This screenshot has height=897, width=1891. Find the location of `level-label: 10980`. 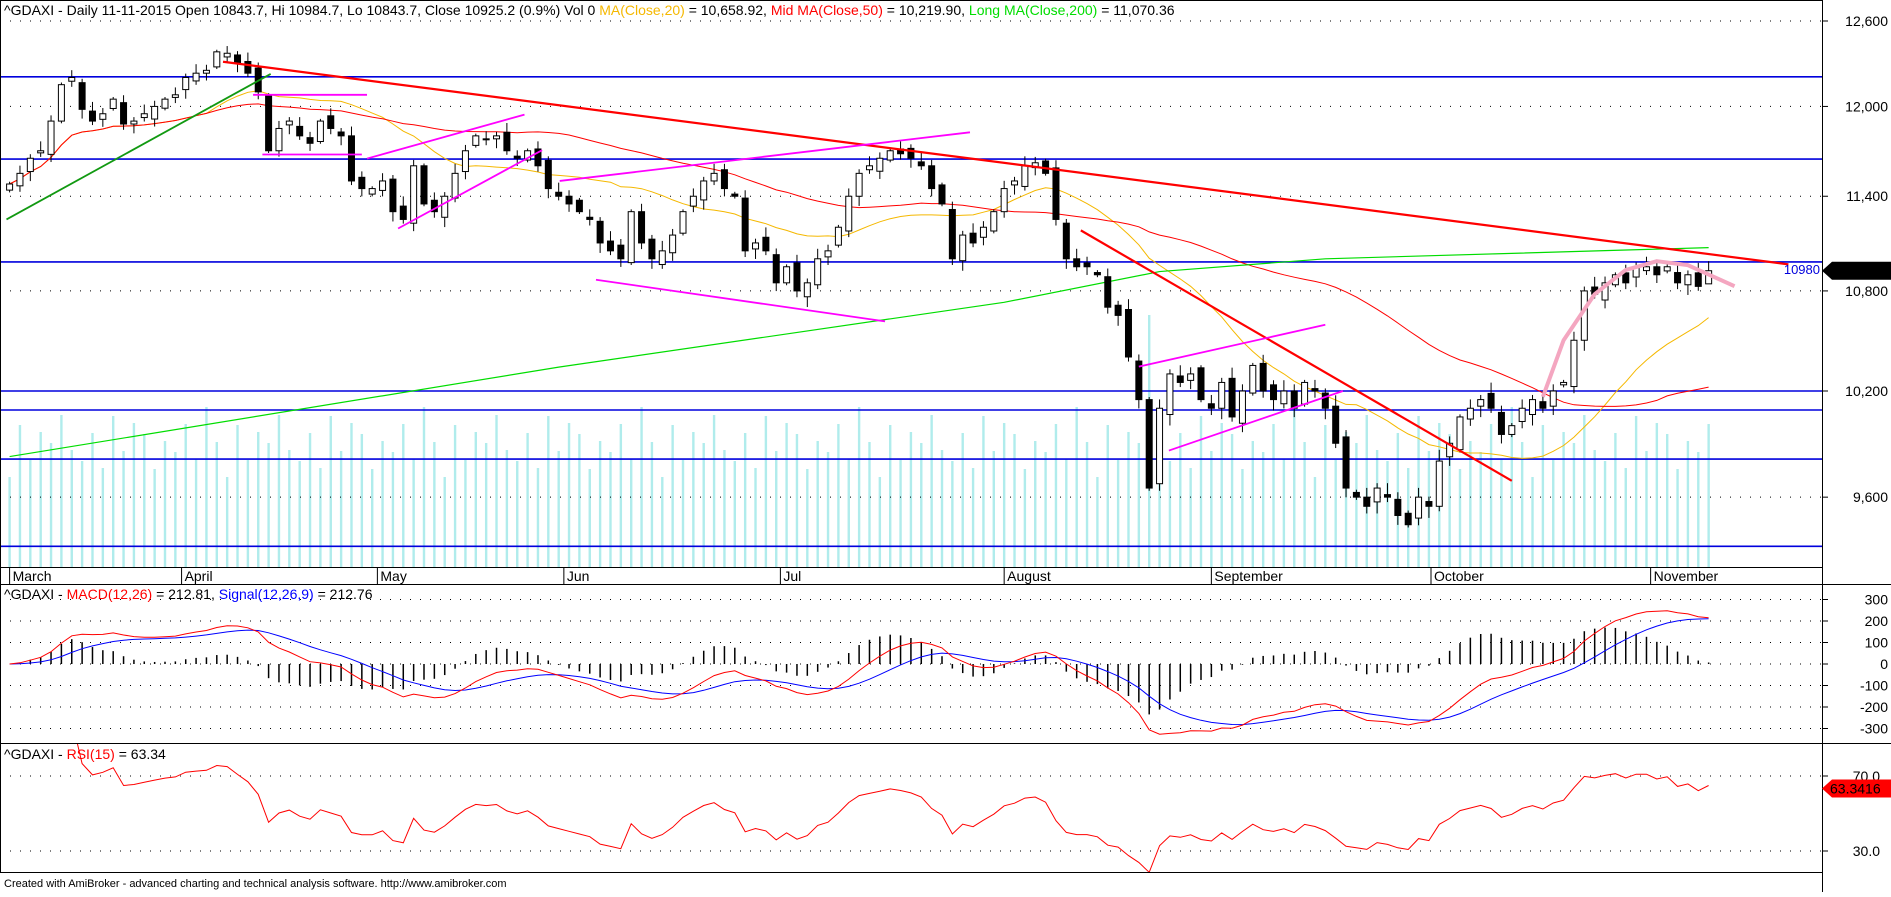

level-label: 10980 is located at coordinates (1802, 269).